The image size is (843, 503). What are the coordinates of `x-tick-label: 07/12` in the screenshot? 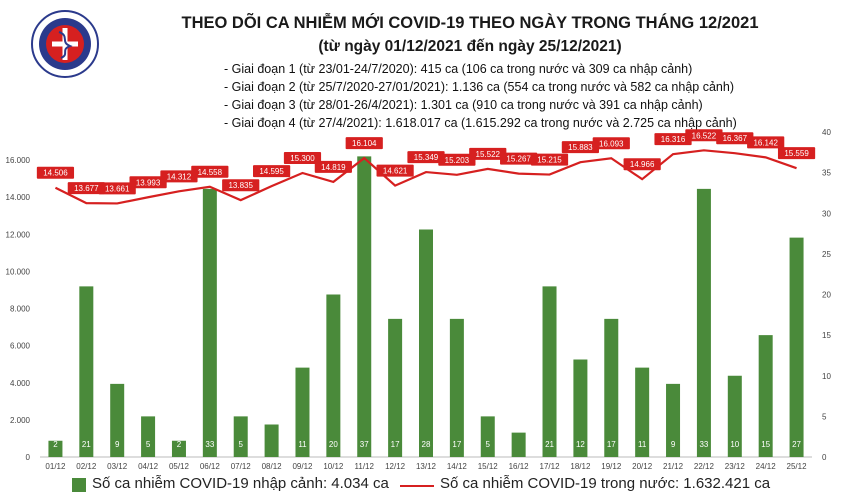 It's located at (241, 466).